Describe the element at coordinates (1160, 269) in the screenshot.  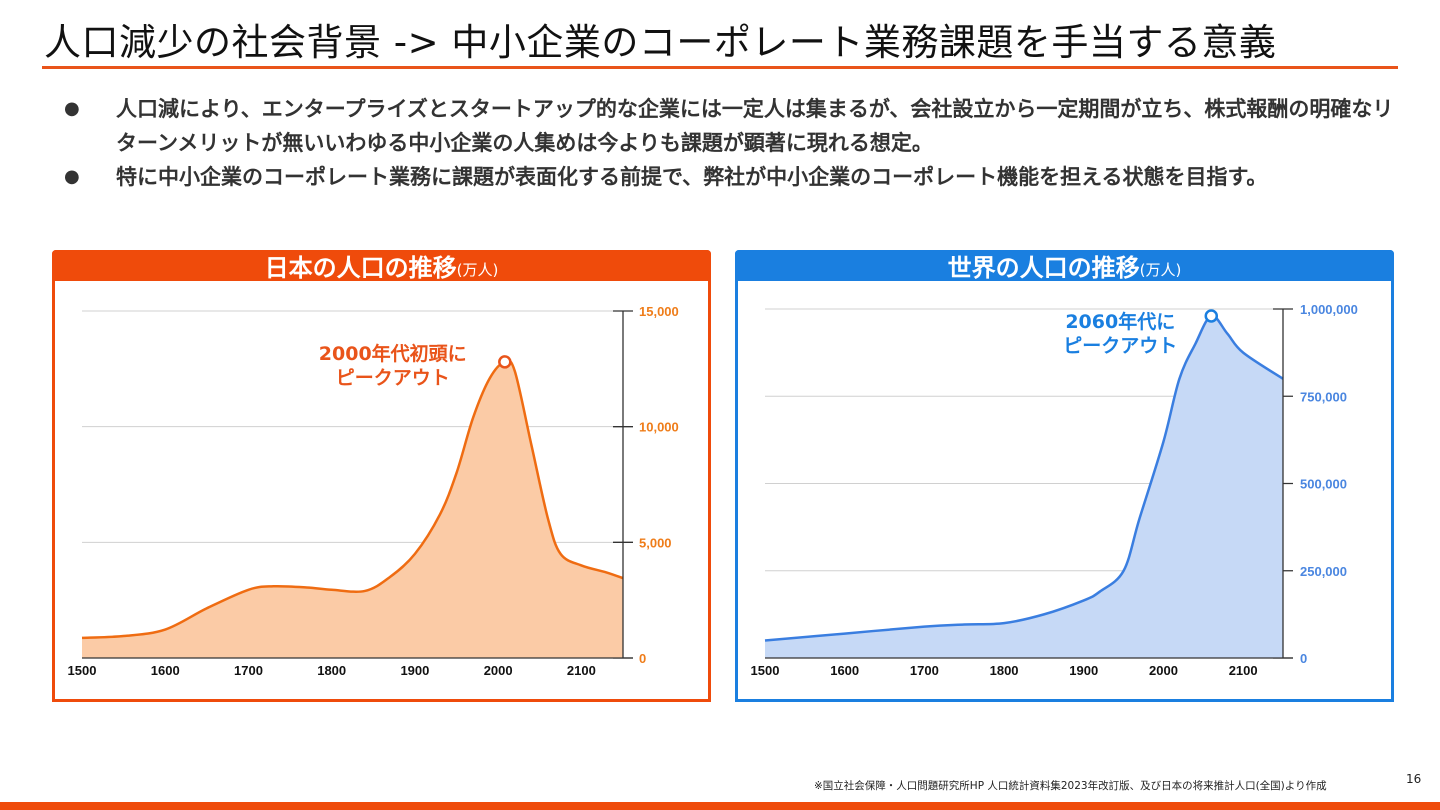
I see `world-chart-unit: (万人)` at that location.